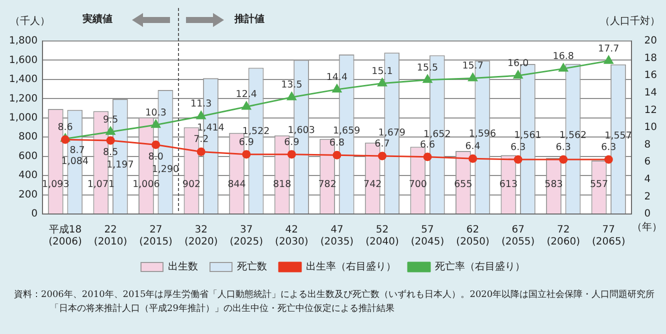 This screenshot has height=334, width=666. What do you see at coordinates (647, 162) in the screenshot?
I see `y2-tick-label: 6` at bounding box center [647, 162].